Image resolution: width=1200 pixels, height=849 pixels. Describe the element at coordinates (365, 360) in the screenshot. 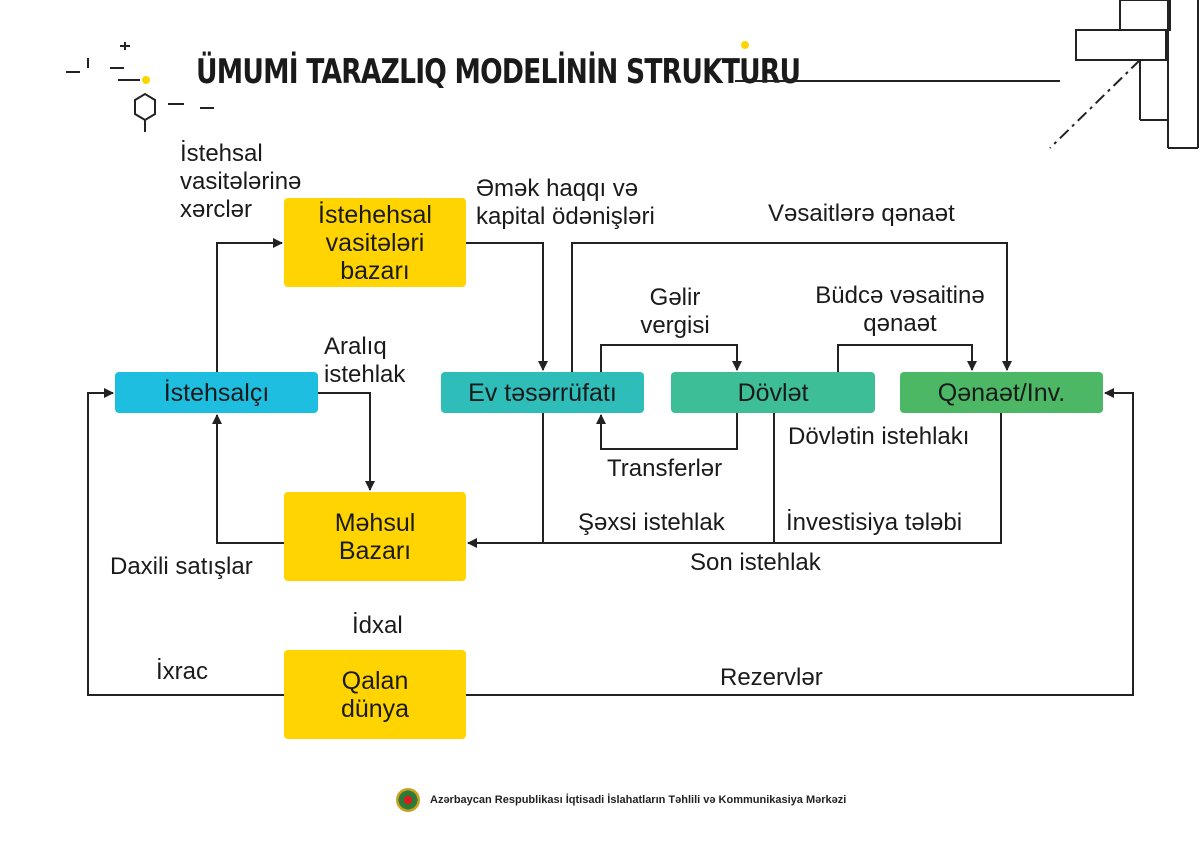

I see `intermediate-label: Aralıq istehlak` at that location.